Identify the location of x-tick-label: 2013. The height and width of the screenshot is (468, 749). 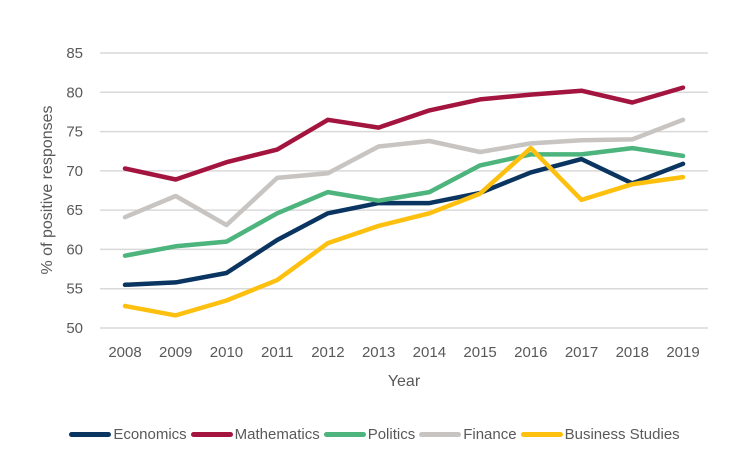
(378, 352).